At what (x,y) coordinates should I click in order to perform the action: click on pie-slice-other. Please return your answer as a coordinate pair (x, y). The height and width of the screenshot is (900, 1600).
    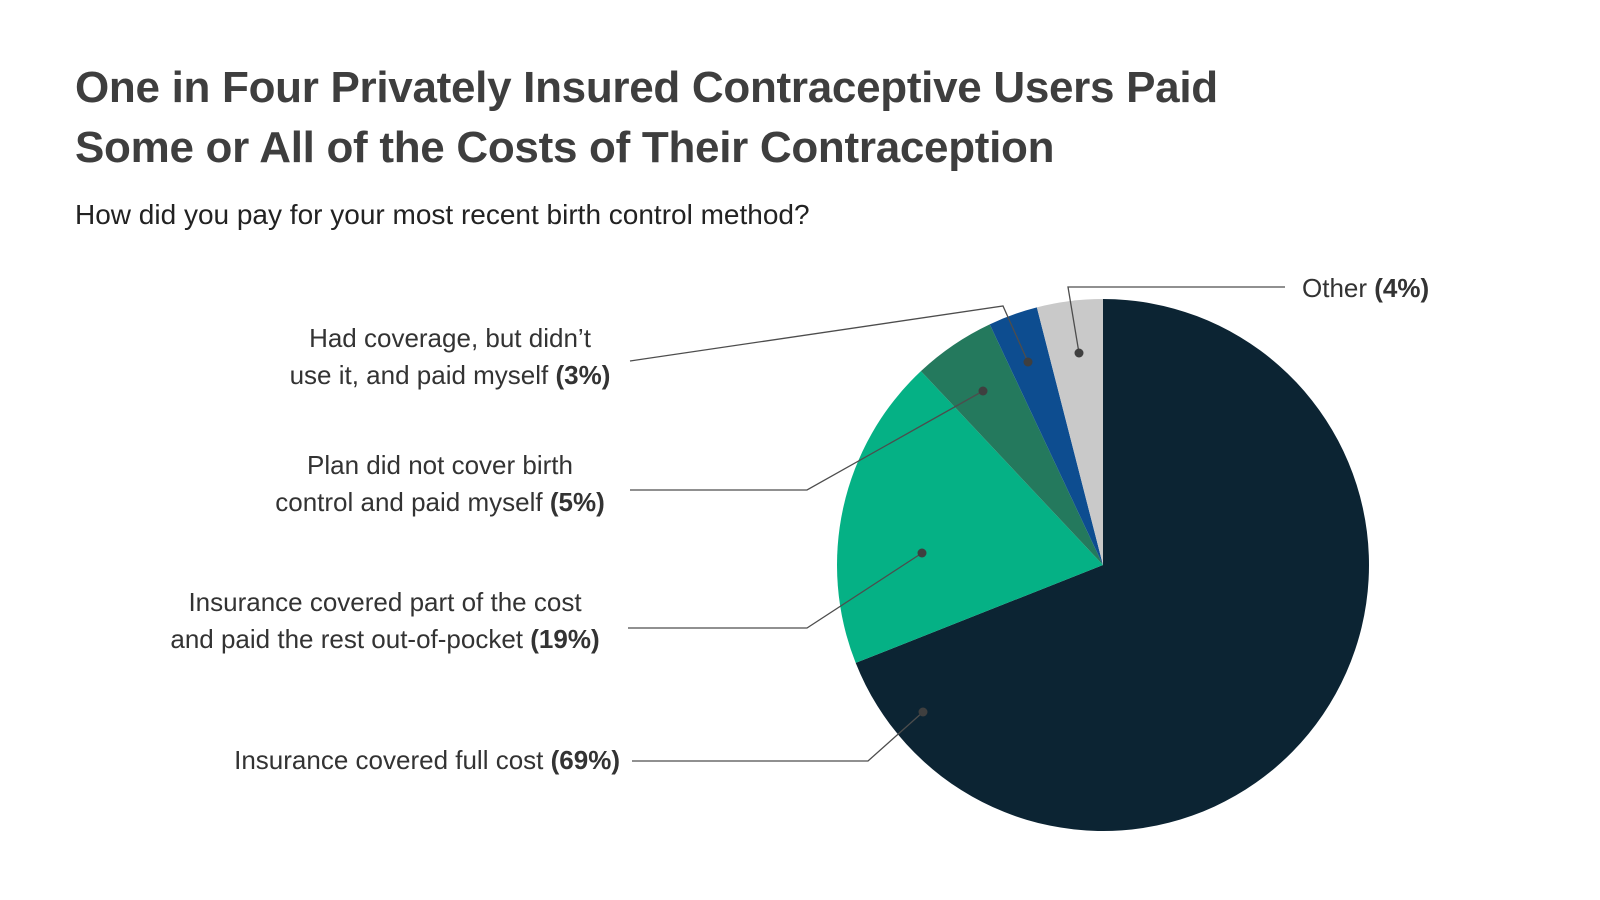
    Looking at the image, I should click on (1069, 432).